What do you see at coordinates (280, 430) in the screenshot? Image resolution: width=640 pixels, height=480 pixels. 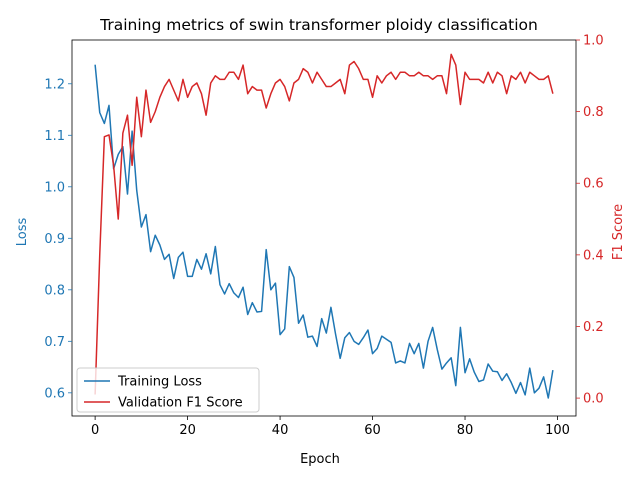 I see `x-tick-label: 40` at bounding box center [280, 430].